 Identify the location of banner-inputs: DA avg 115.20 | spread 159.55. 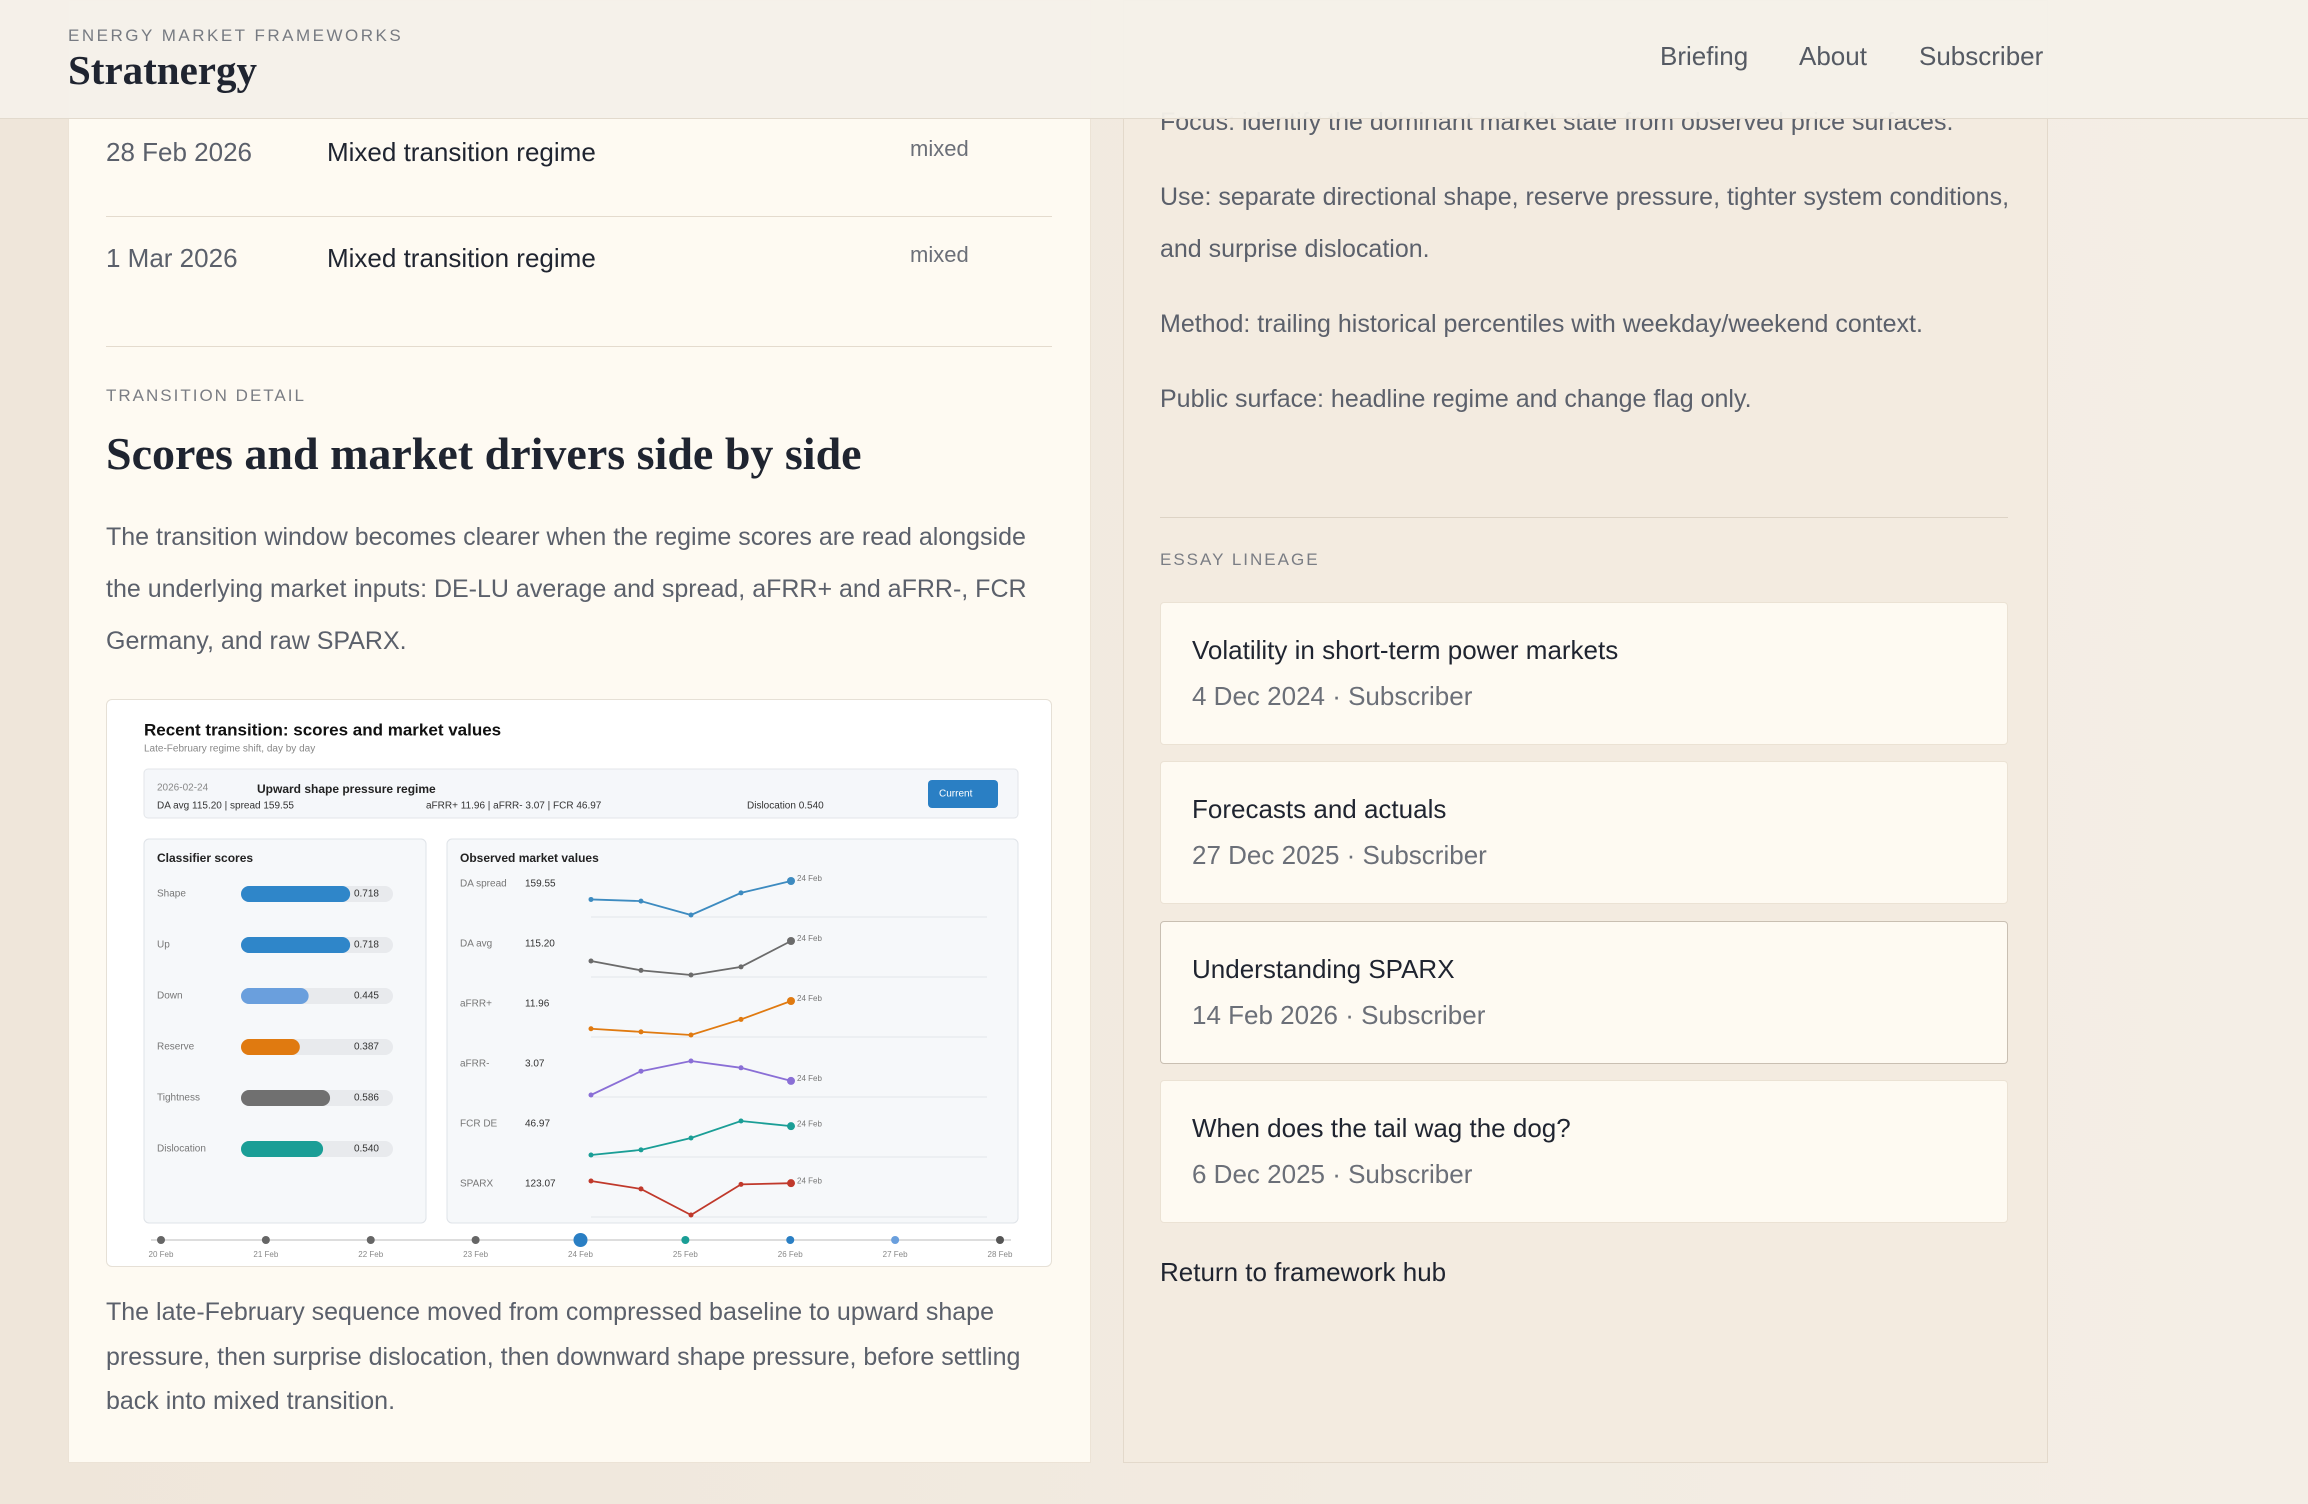
(225, 806).